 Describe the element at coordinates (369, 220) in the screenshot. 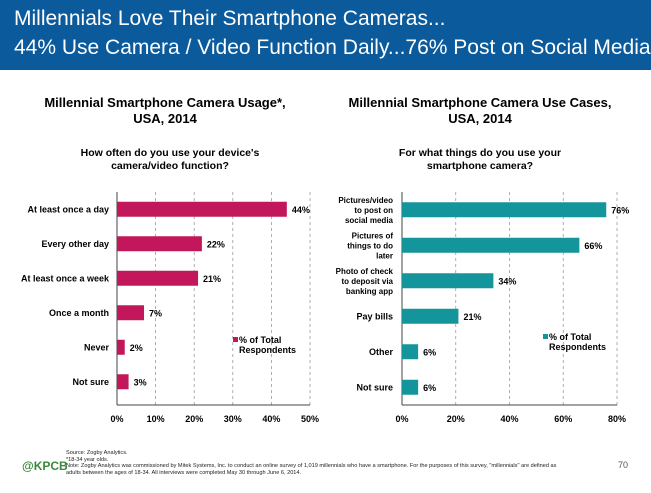

I see `usecase-category-label: social media` at that location.